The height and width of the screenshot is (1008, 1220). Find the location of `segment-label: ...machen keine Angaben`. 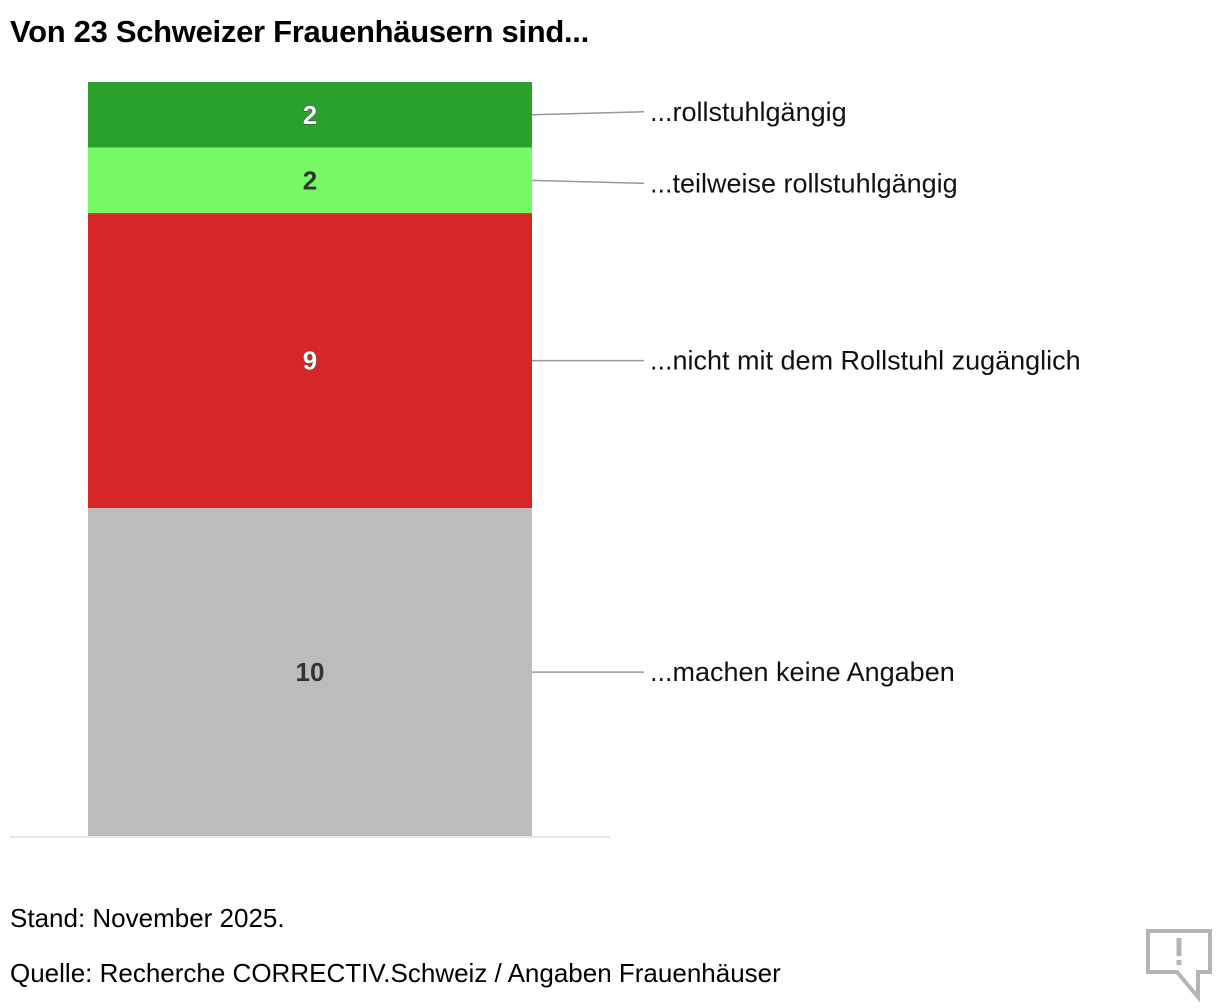

segment-label: ...machen keine Angaben is located at coordinates (802, 672).